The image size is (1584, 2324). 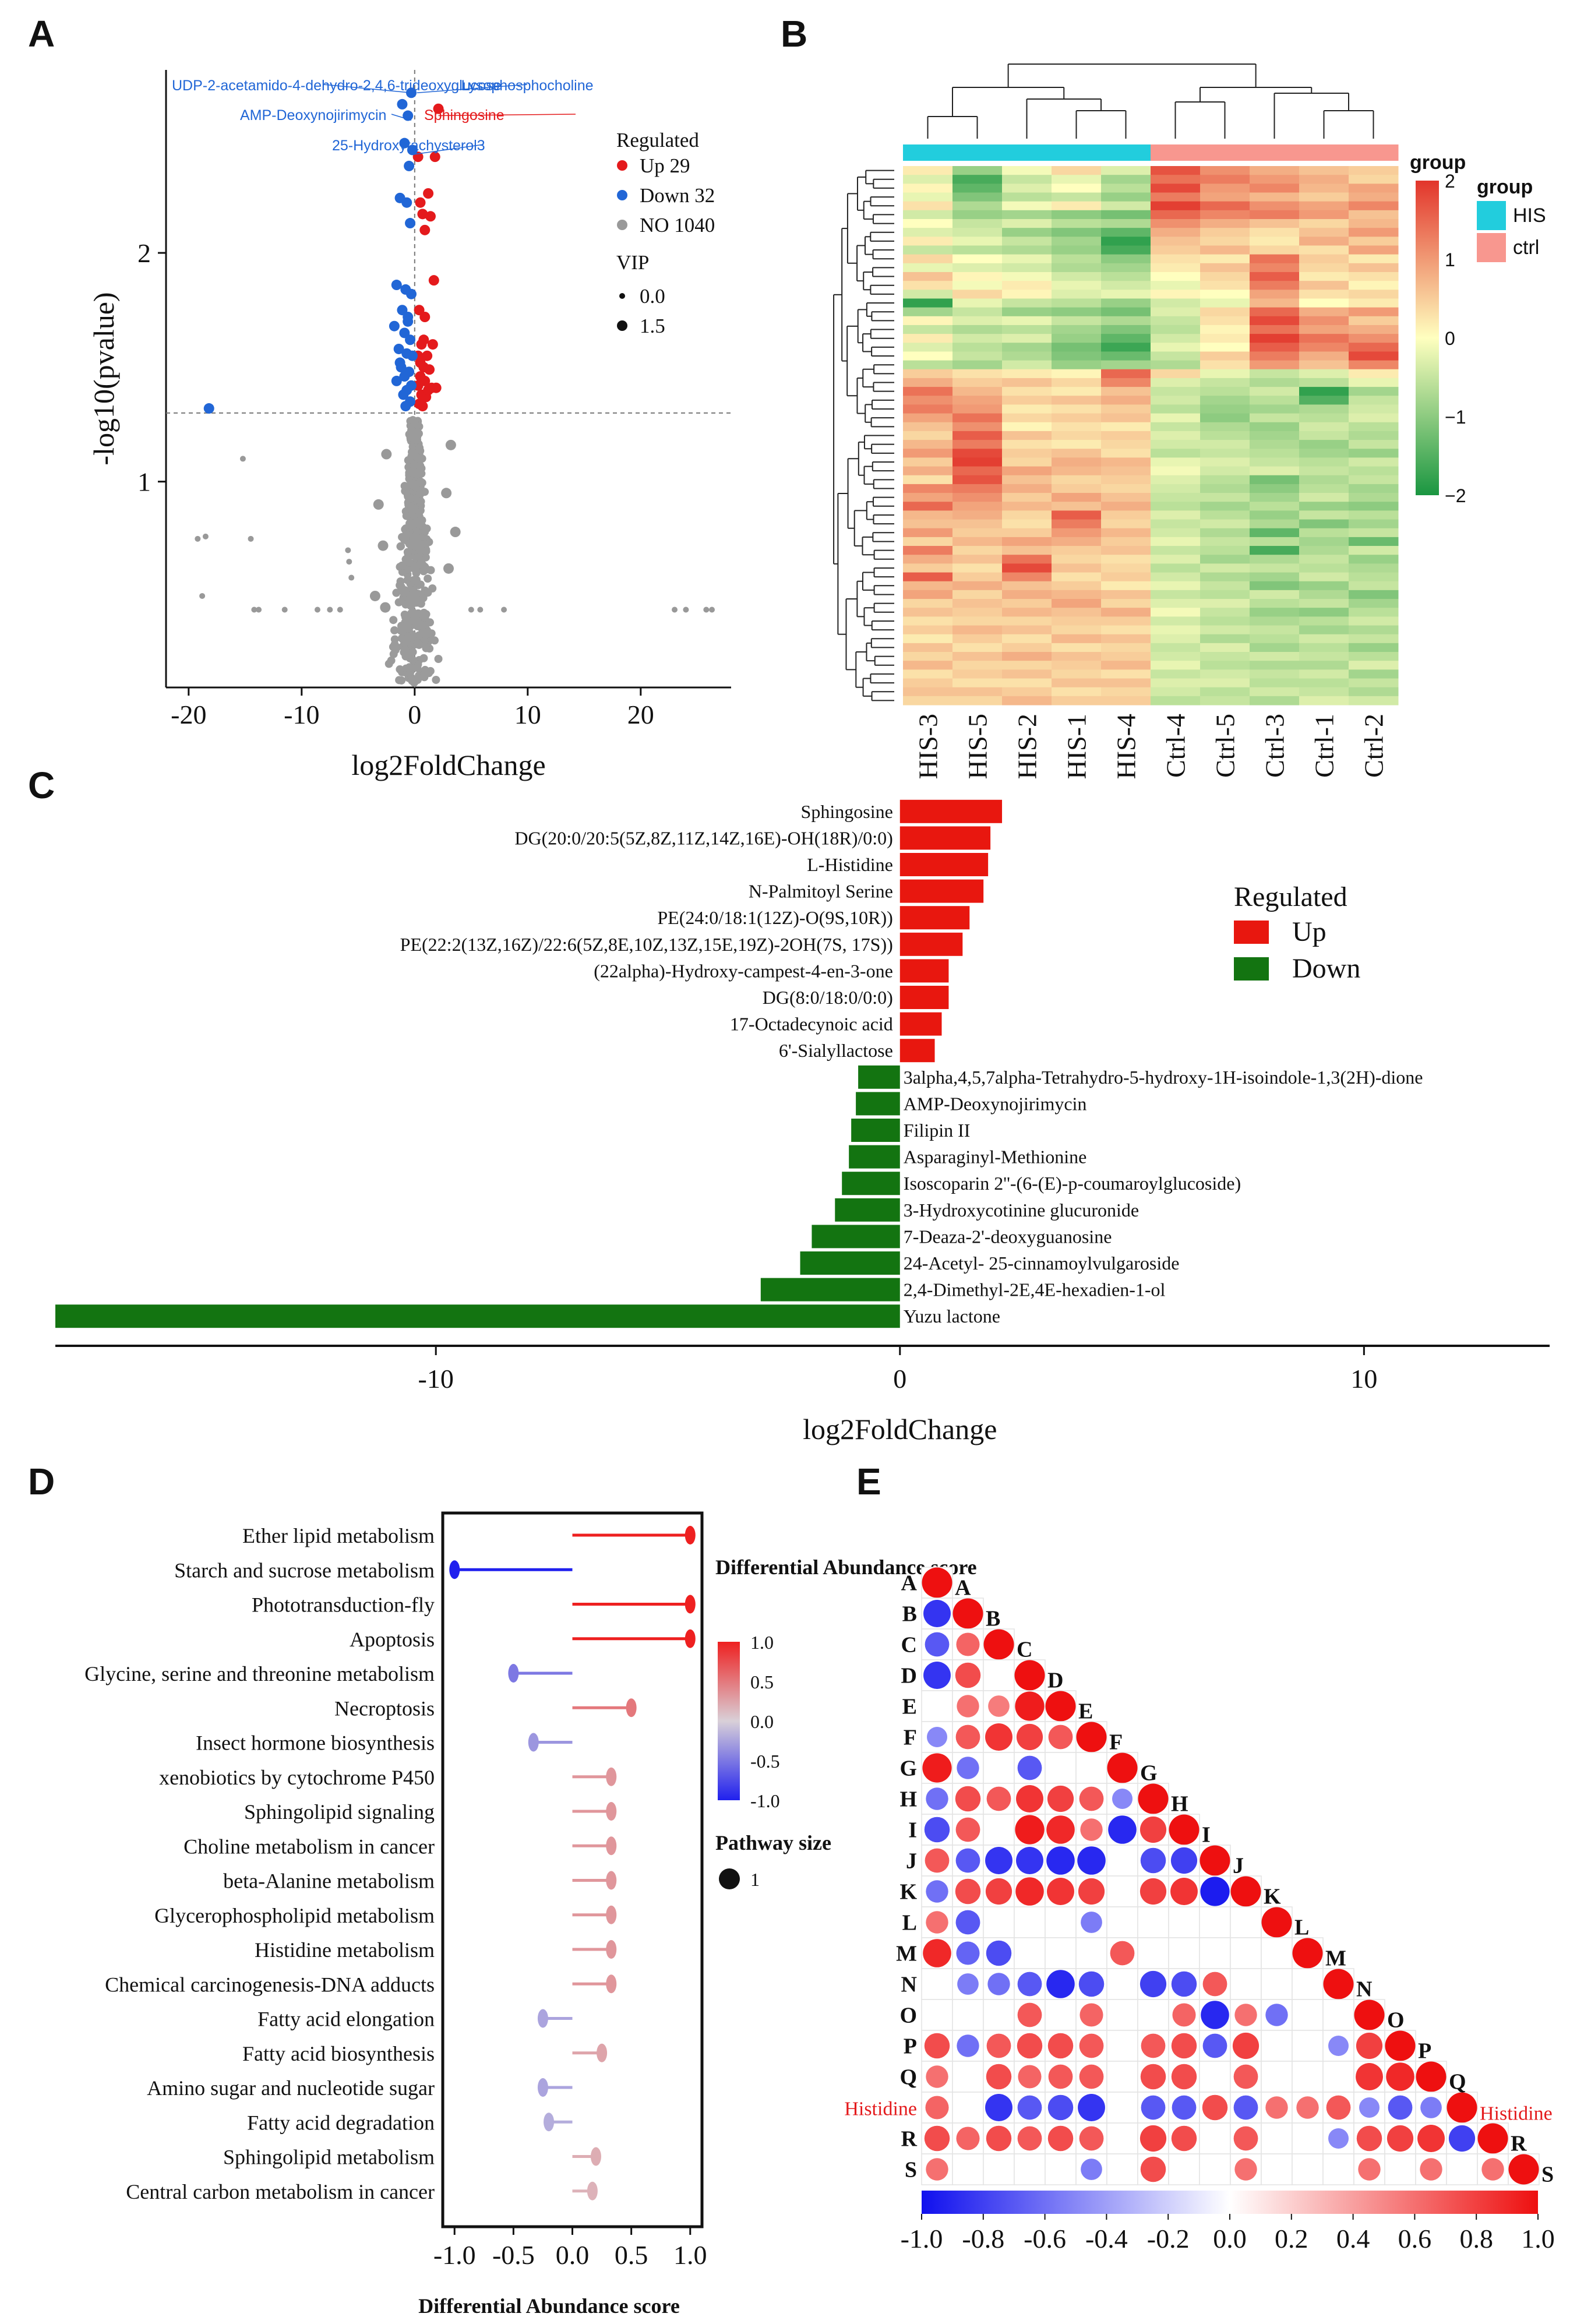 I want to click on diagonal-label: J, so click(x=1238, y=1866).